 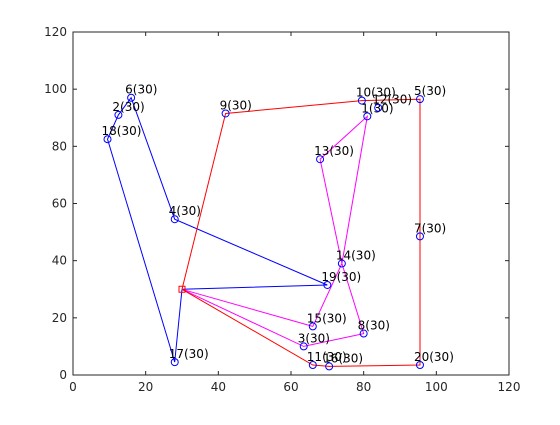 What do you see at coordinates (374, 326) in the screenshot?
I see `node-label-8: 8(30)` at bounding box center [374, 326].